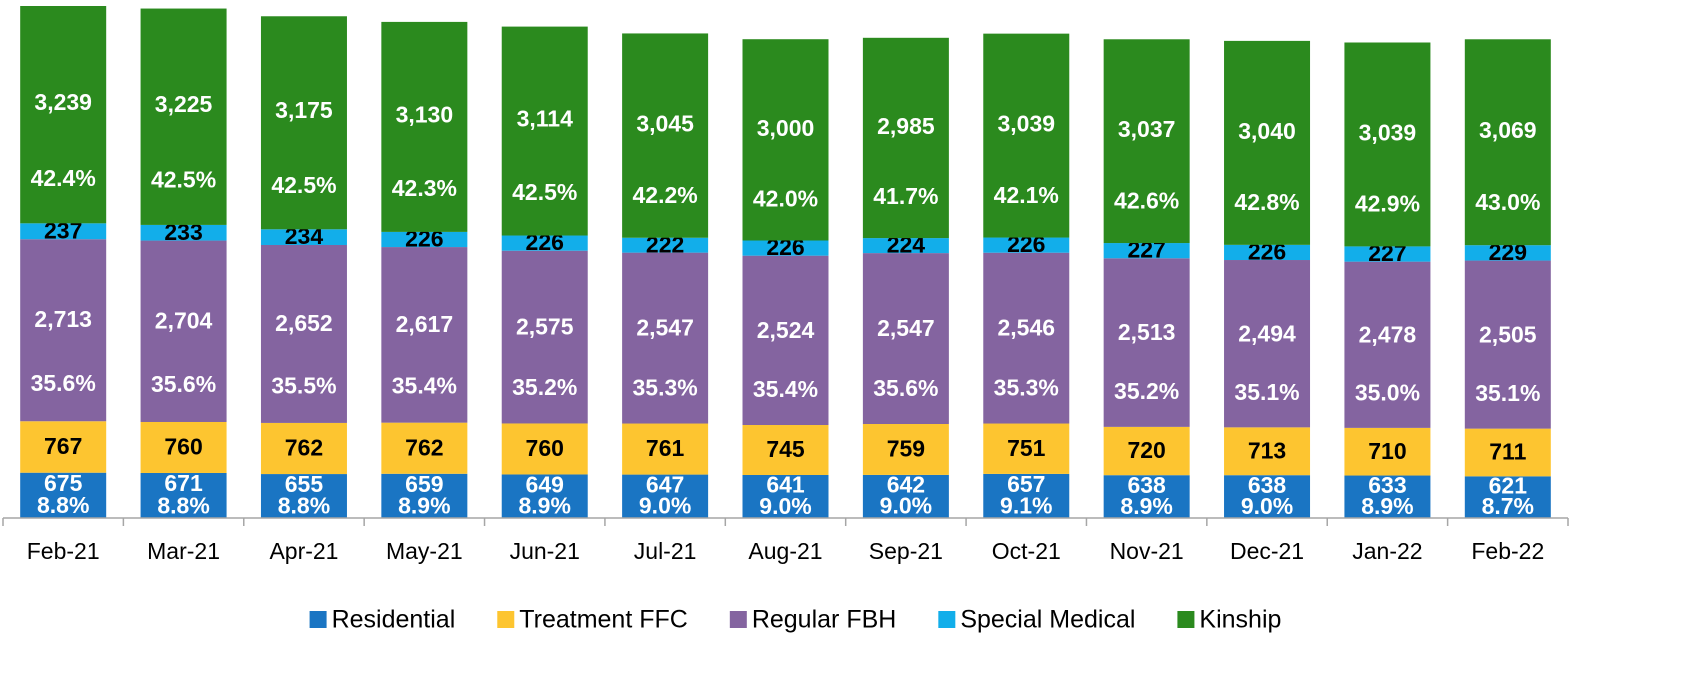 The height and width of the screenshot is (694, 1690). What do you see at coordinates (424, 188) in the screenshot?
I see `percent-label: 42.3%` at bounding box center [424, 188].